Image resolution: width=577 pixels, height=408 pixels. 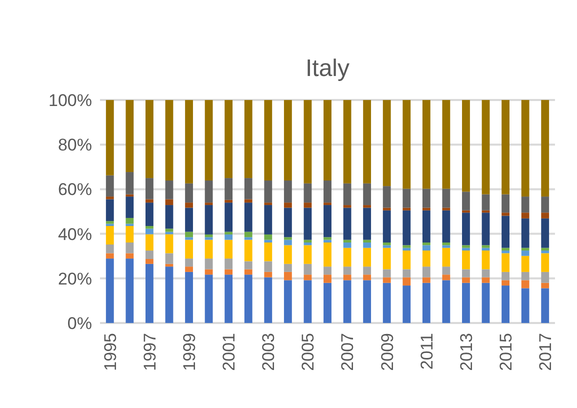 I want to click on x-tick-label: 2015, so click(x=506, y=352).